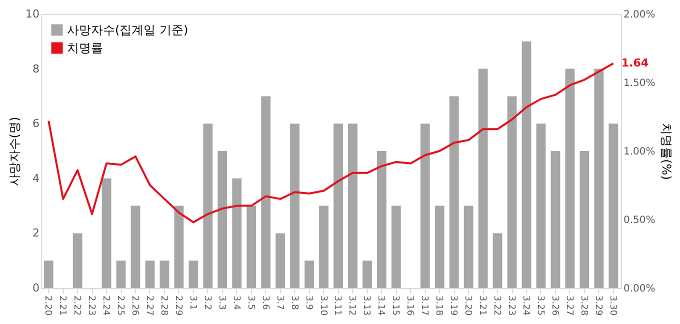  Describe the element at coordinates (33, 14) in the screenshot. I see `y-tick-label: 10` at that location.